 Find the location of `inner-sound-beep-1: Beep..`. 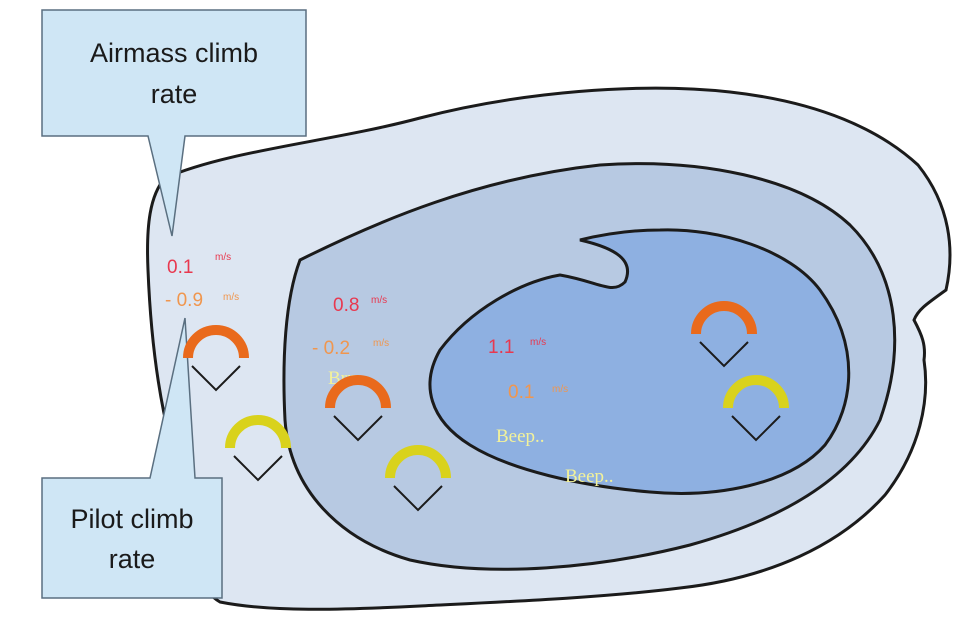

inner-sound-beep-1: Beep.. is located at coordinates (520, 436).